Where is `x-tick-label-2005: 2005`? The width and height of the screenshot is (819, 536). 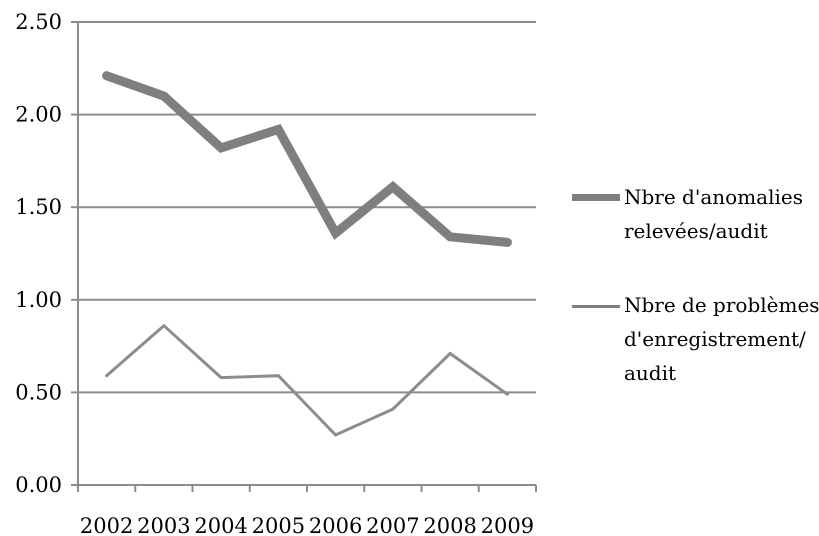
x-tick-label-2005: 2005 is located at coordinates (278, 525).